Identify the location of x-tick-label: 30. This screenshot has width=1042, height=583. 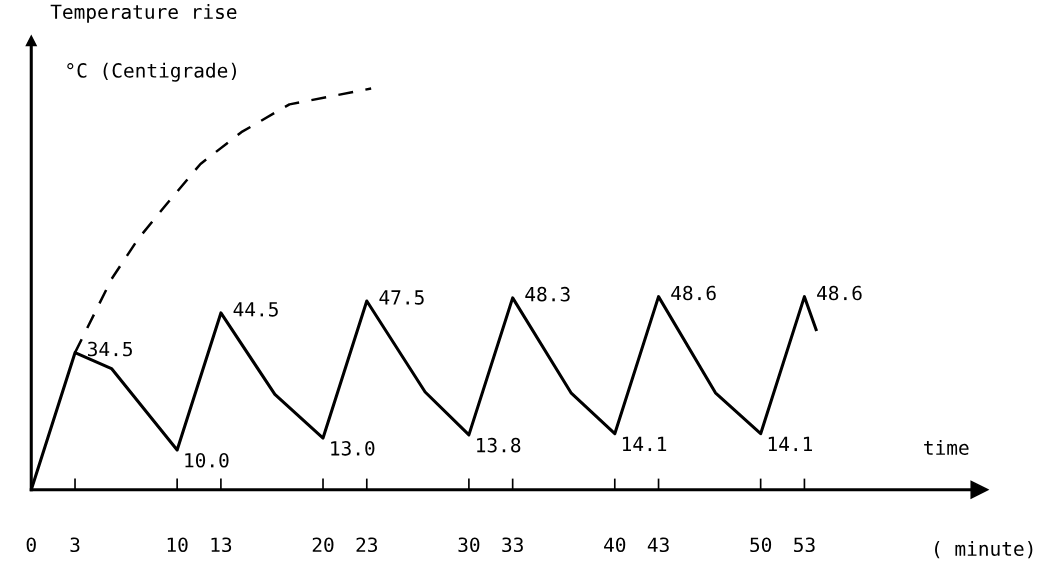
(469, 545).